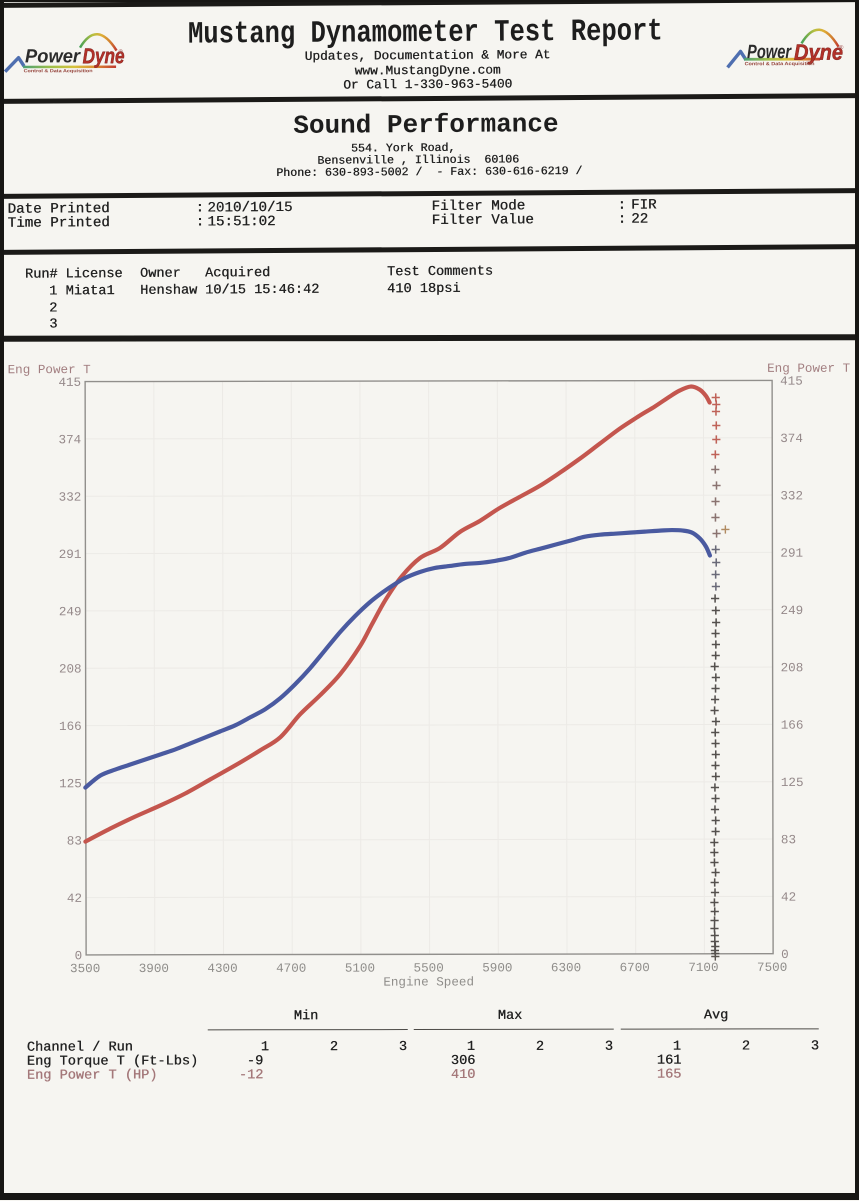  Describe the element at coordinates (85, 969) in the screenshot. I see `svg-text: 3500` at that location.